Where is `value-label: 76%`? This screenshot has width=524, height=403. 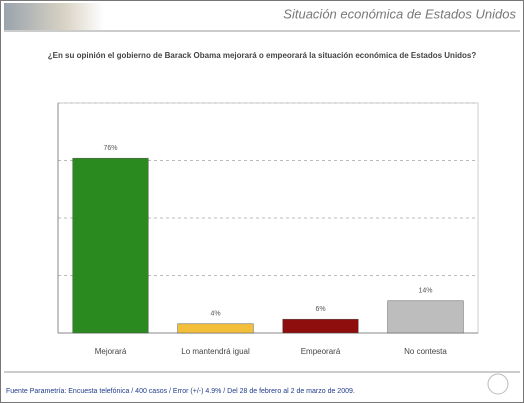 value-label: 76% is located at coordinates (110, 148).